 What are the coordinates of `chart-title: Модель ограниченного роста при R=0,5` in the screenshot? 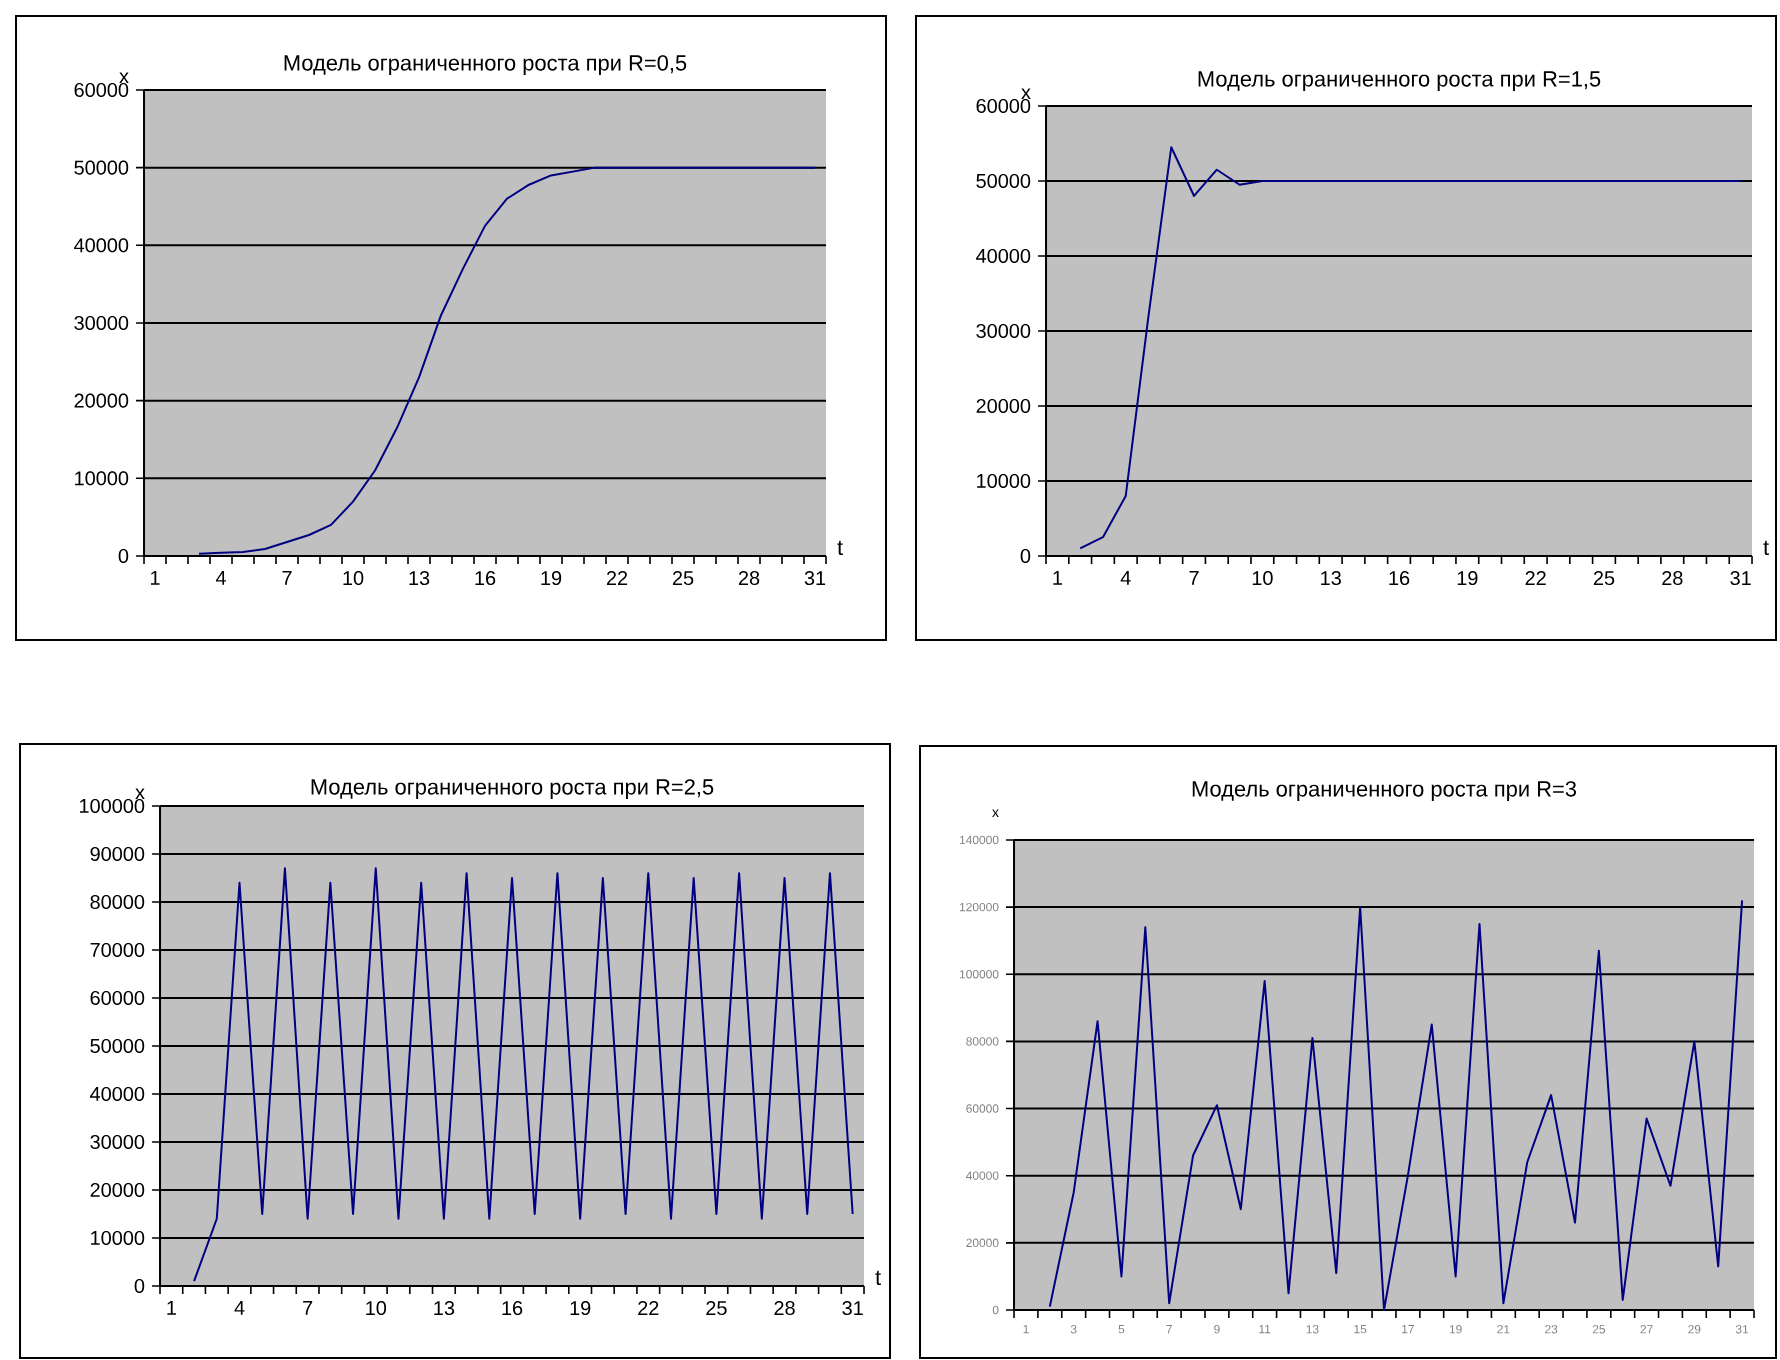 It's located at (485, 65).